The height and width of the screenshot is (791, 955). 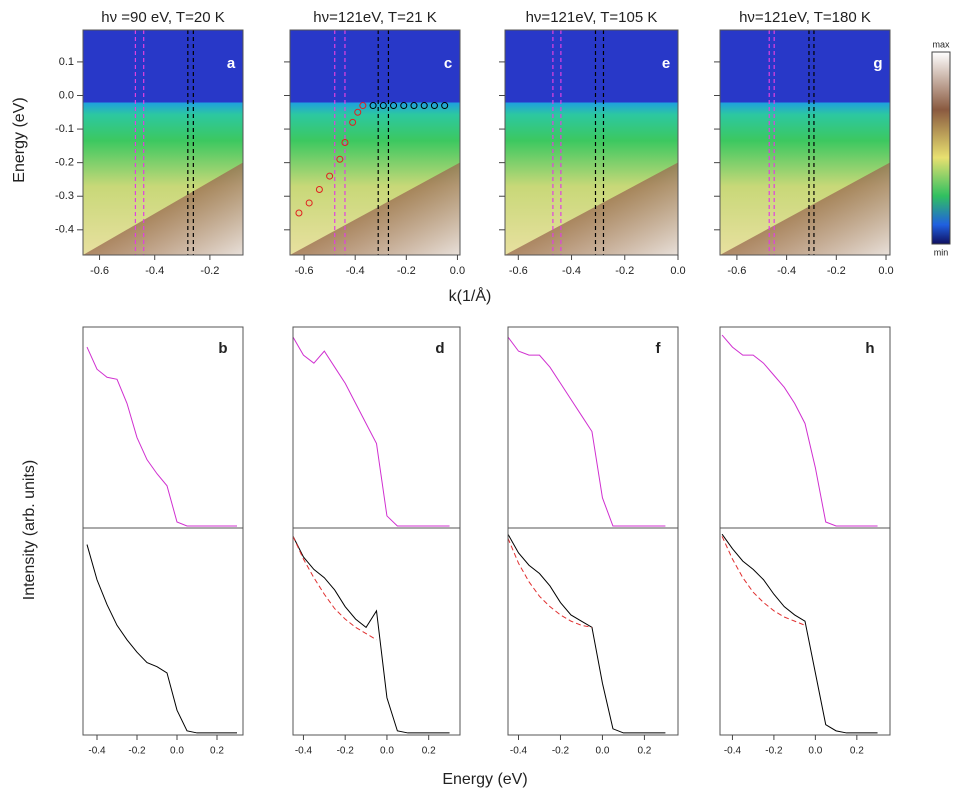 What do you see at coordinates (484, 779) in the screenshot?
I see `x-axis-label: Energy (eV)` at bounding box center [484, 779].